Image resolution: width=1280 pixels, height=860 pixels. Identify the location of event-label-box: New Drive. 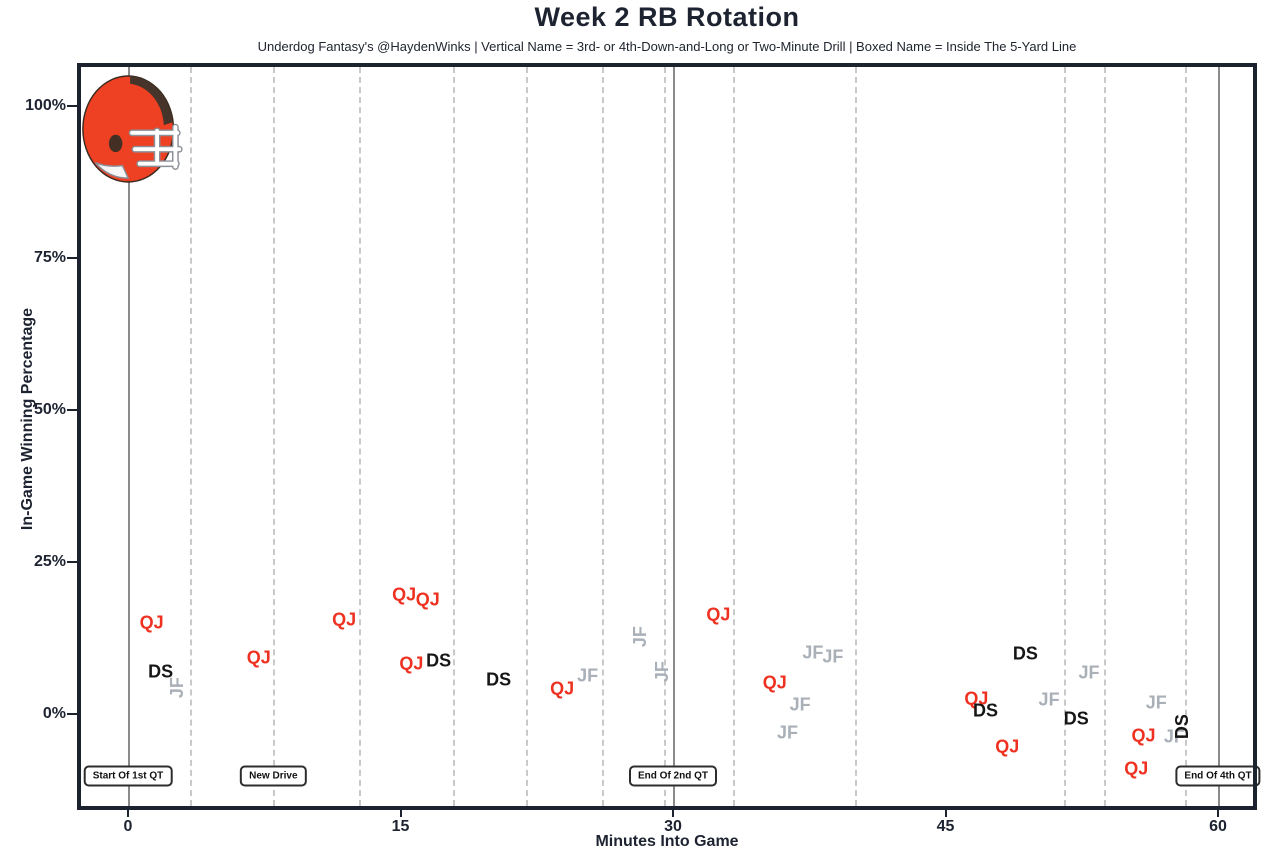
(273, 776).